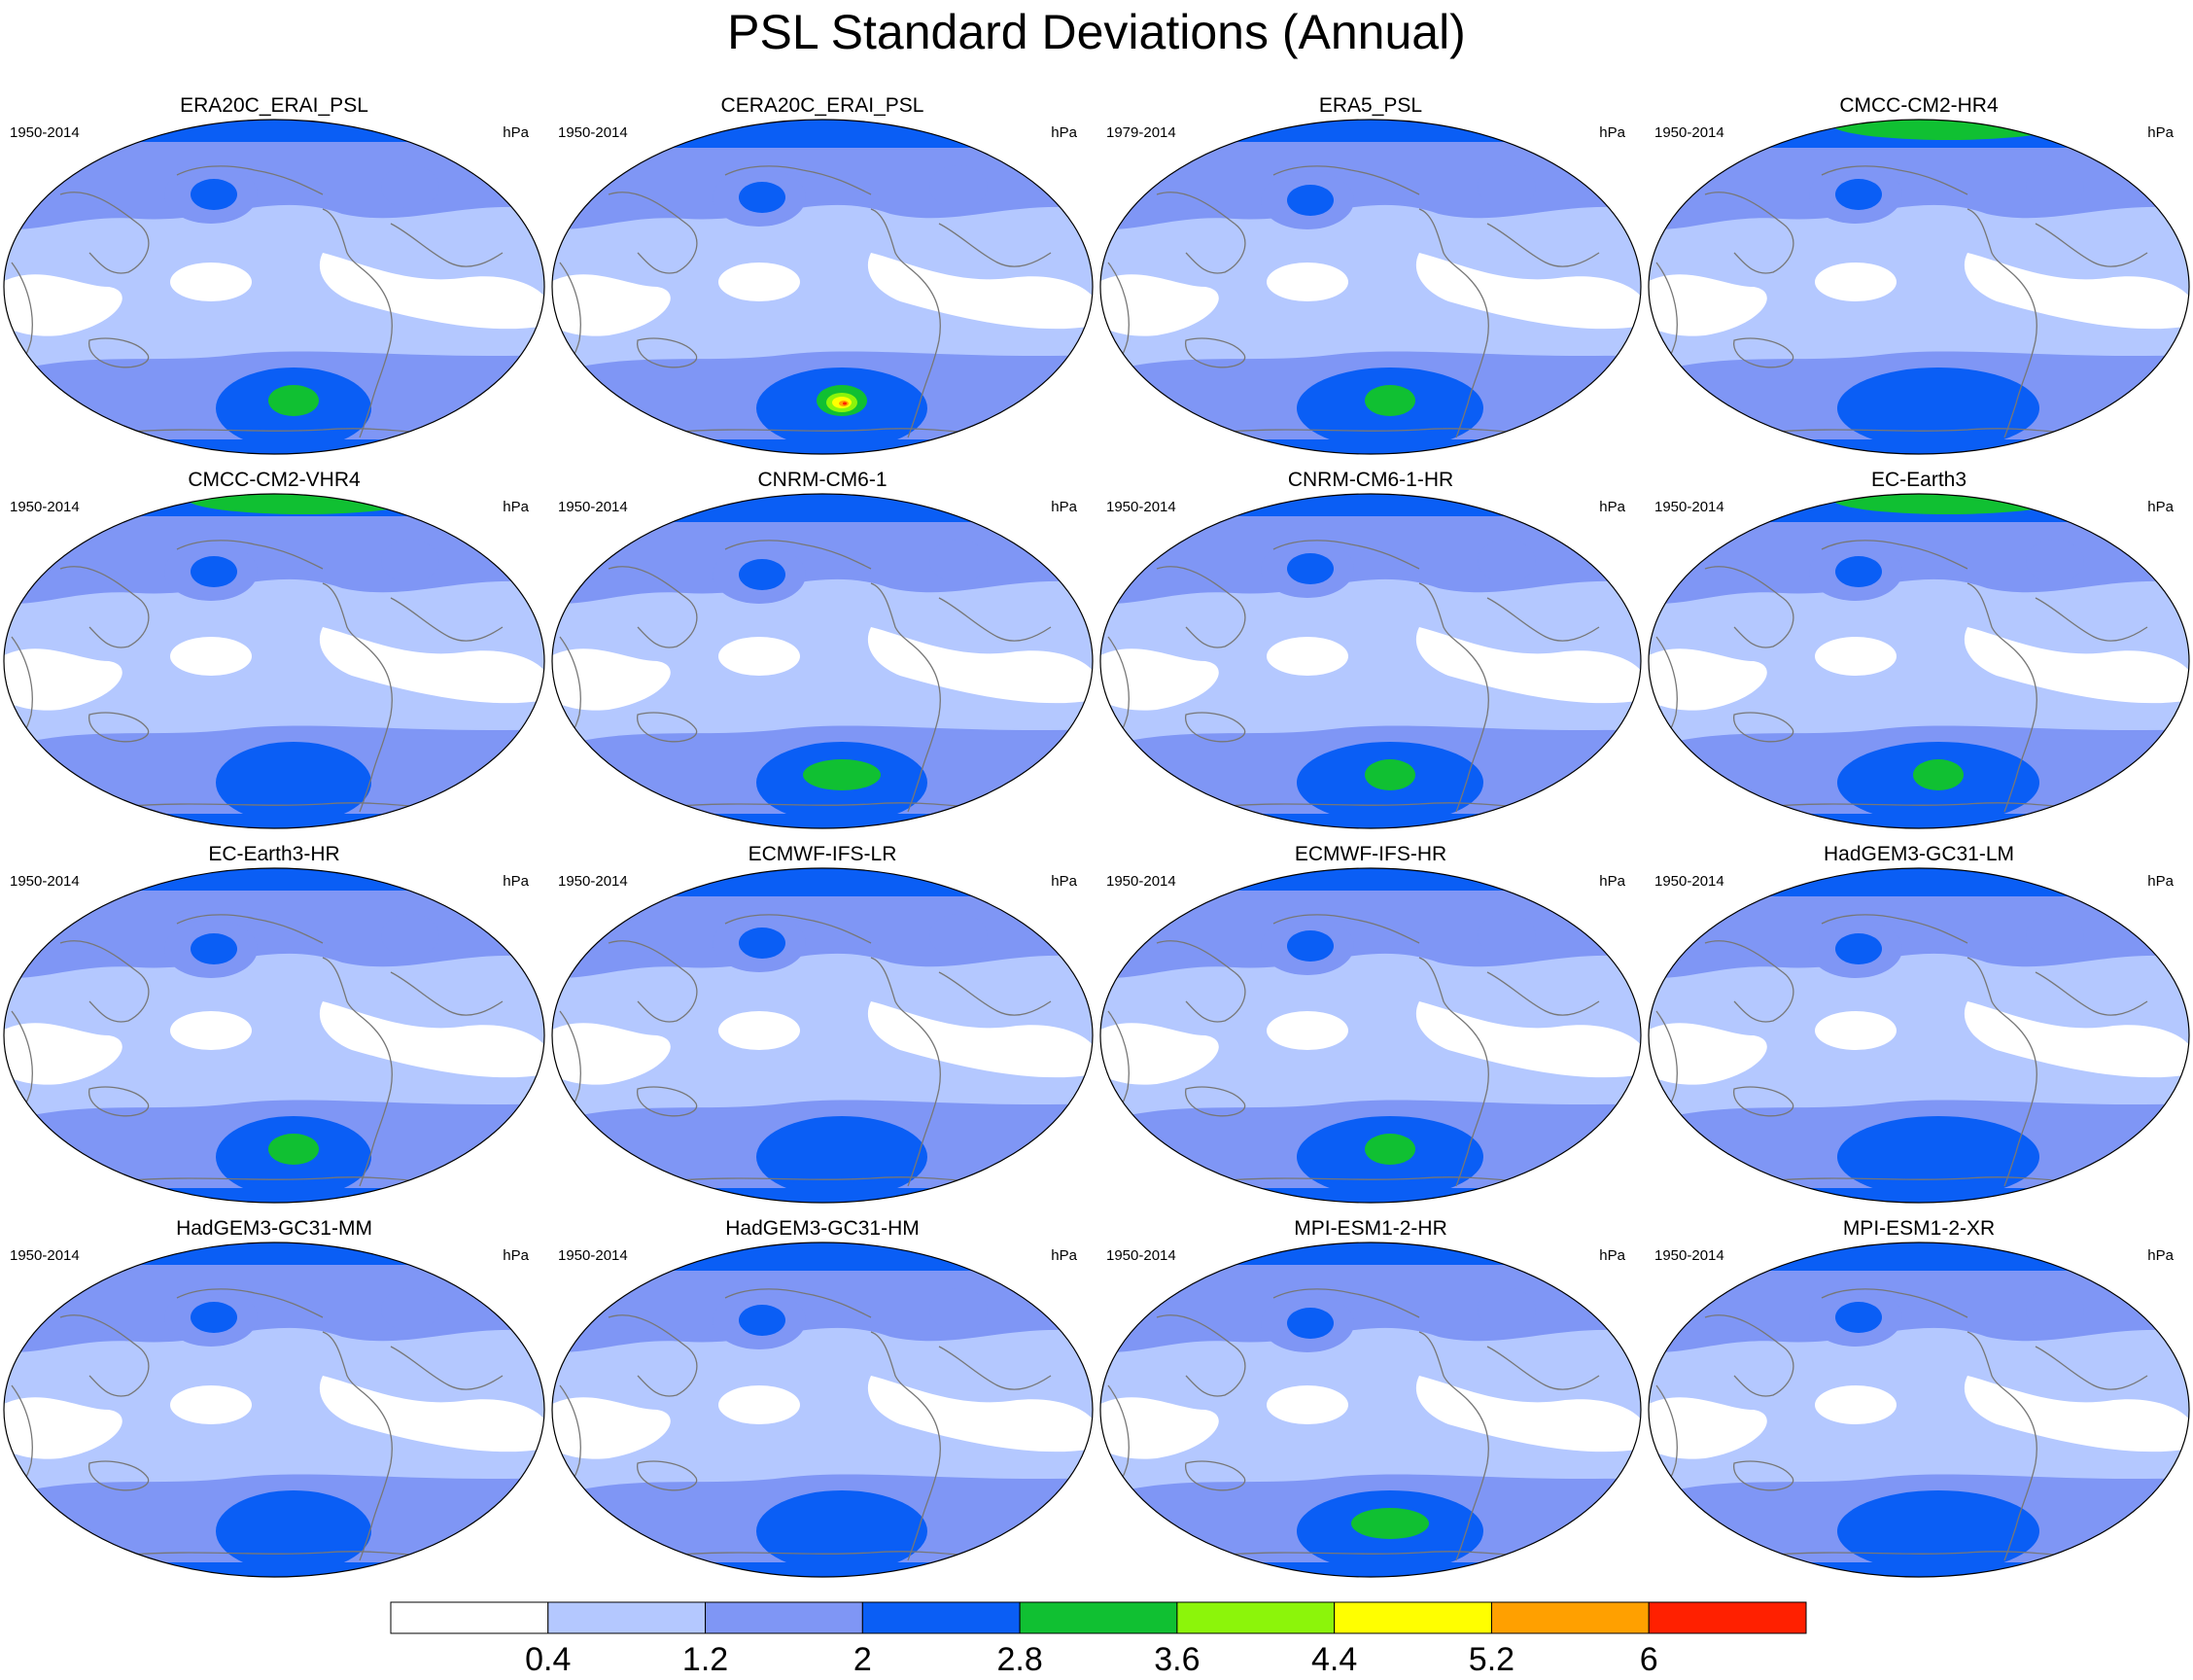 The width and height of the screenshot is (2193, 1680). I want to click on colorbar-label: 4.4, so click(1334, 1659).